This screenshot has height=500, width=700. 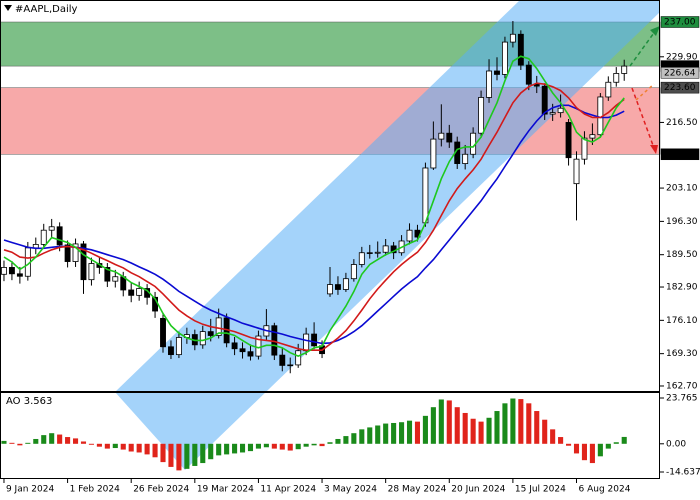 What do you see at coordinates (29, 401) in the screenshot?
I see `indicator-title: AO 3.563` at bounding box center [29, 401].